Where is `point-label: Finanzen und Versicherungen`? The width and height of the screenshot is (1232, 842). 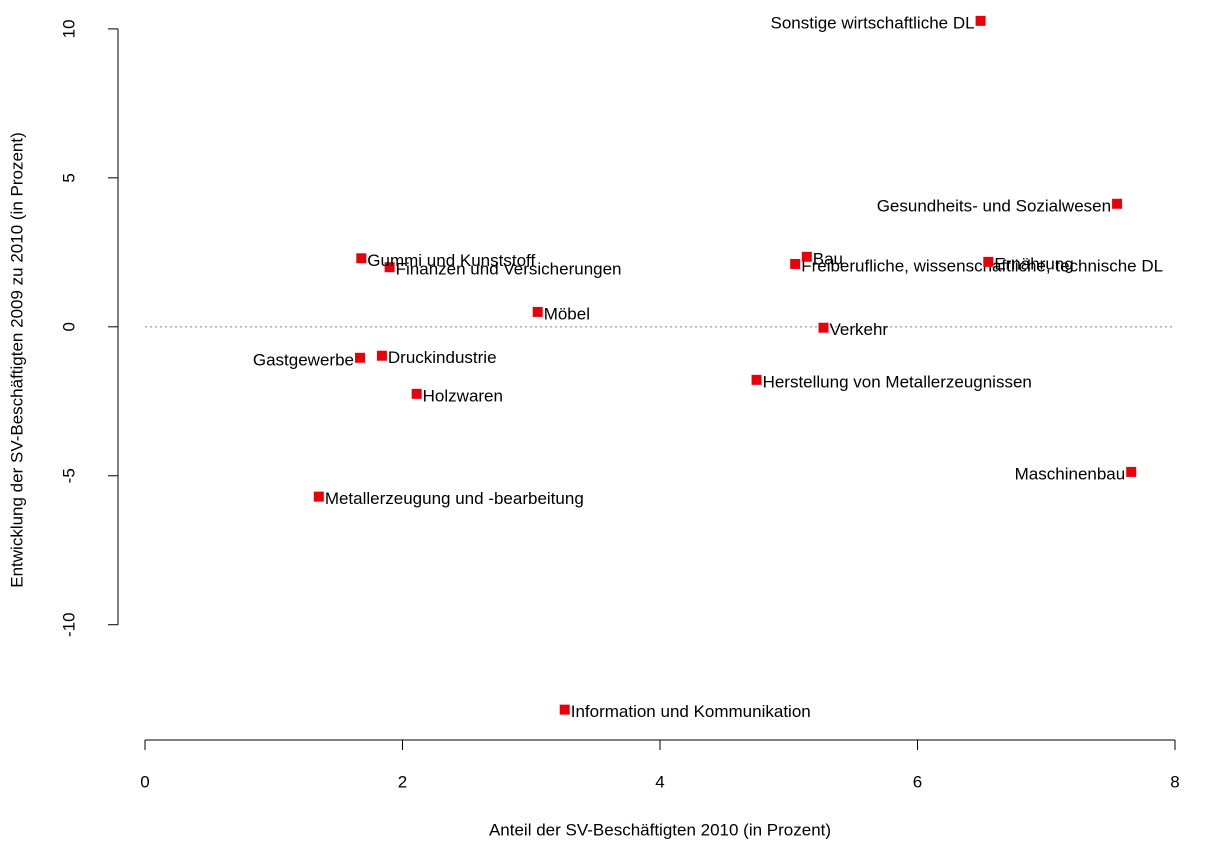 point-label: Finanzen und Versicherungen is located at coordinates (509, 269).